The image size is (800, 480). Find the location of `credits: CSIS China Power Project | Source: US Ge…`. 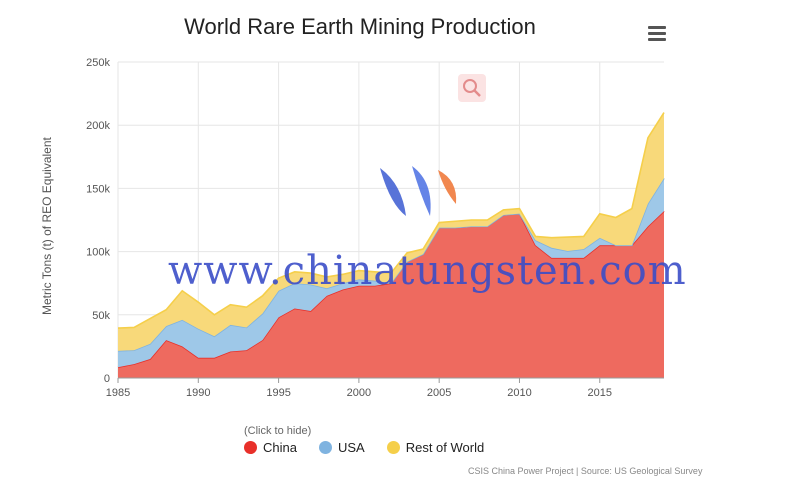

credits: CSIS China Power Project | Source: US Ge… is located at coordinates (585, 471).